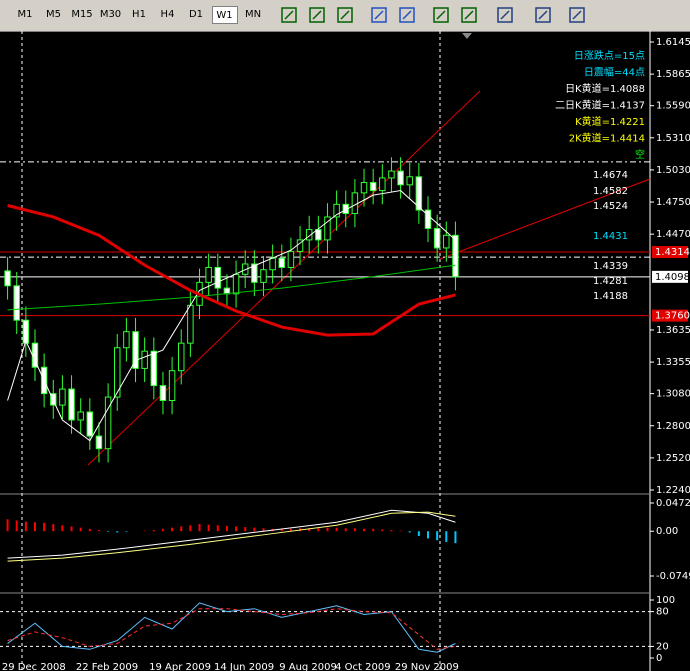  I want to click on annotation: 日震幅=44点, so click(614, 72).